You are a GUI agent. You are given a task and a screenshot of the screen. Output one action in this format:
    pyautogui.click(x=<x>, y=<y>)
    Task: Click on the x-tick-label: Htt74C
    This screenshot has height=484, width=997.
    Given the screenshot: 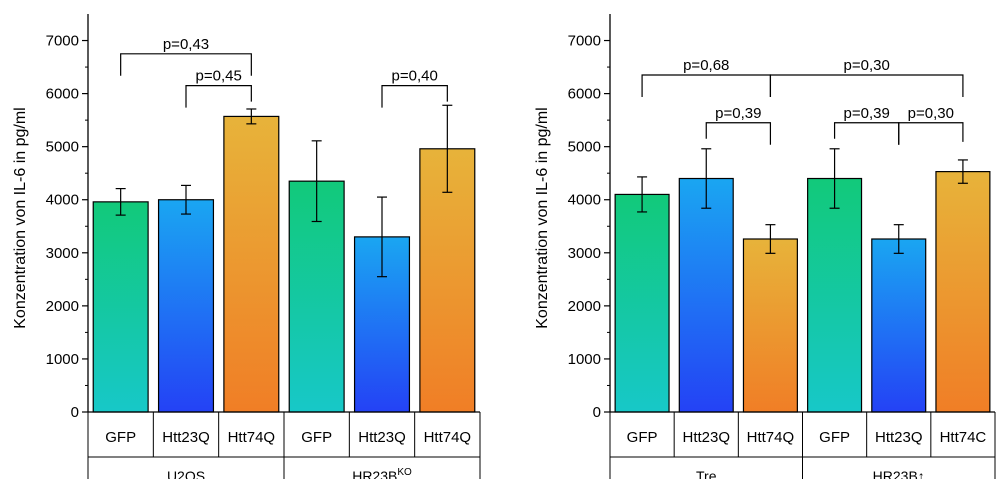 What is the action you would take?
    pyautogui.click(x=963, y=437)
    